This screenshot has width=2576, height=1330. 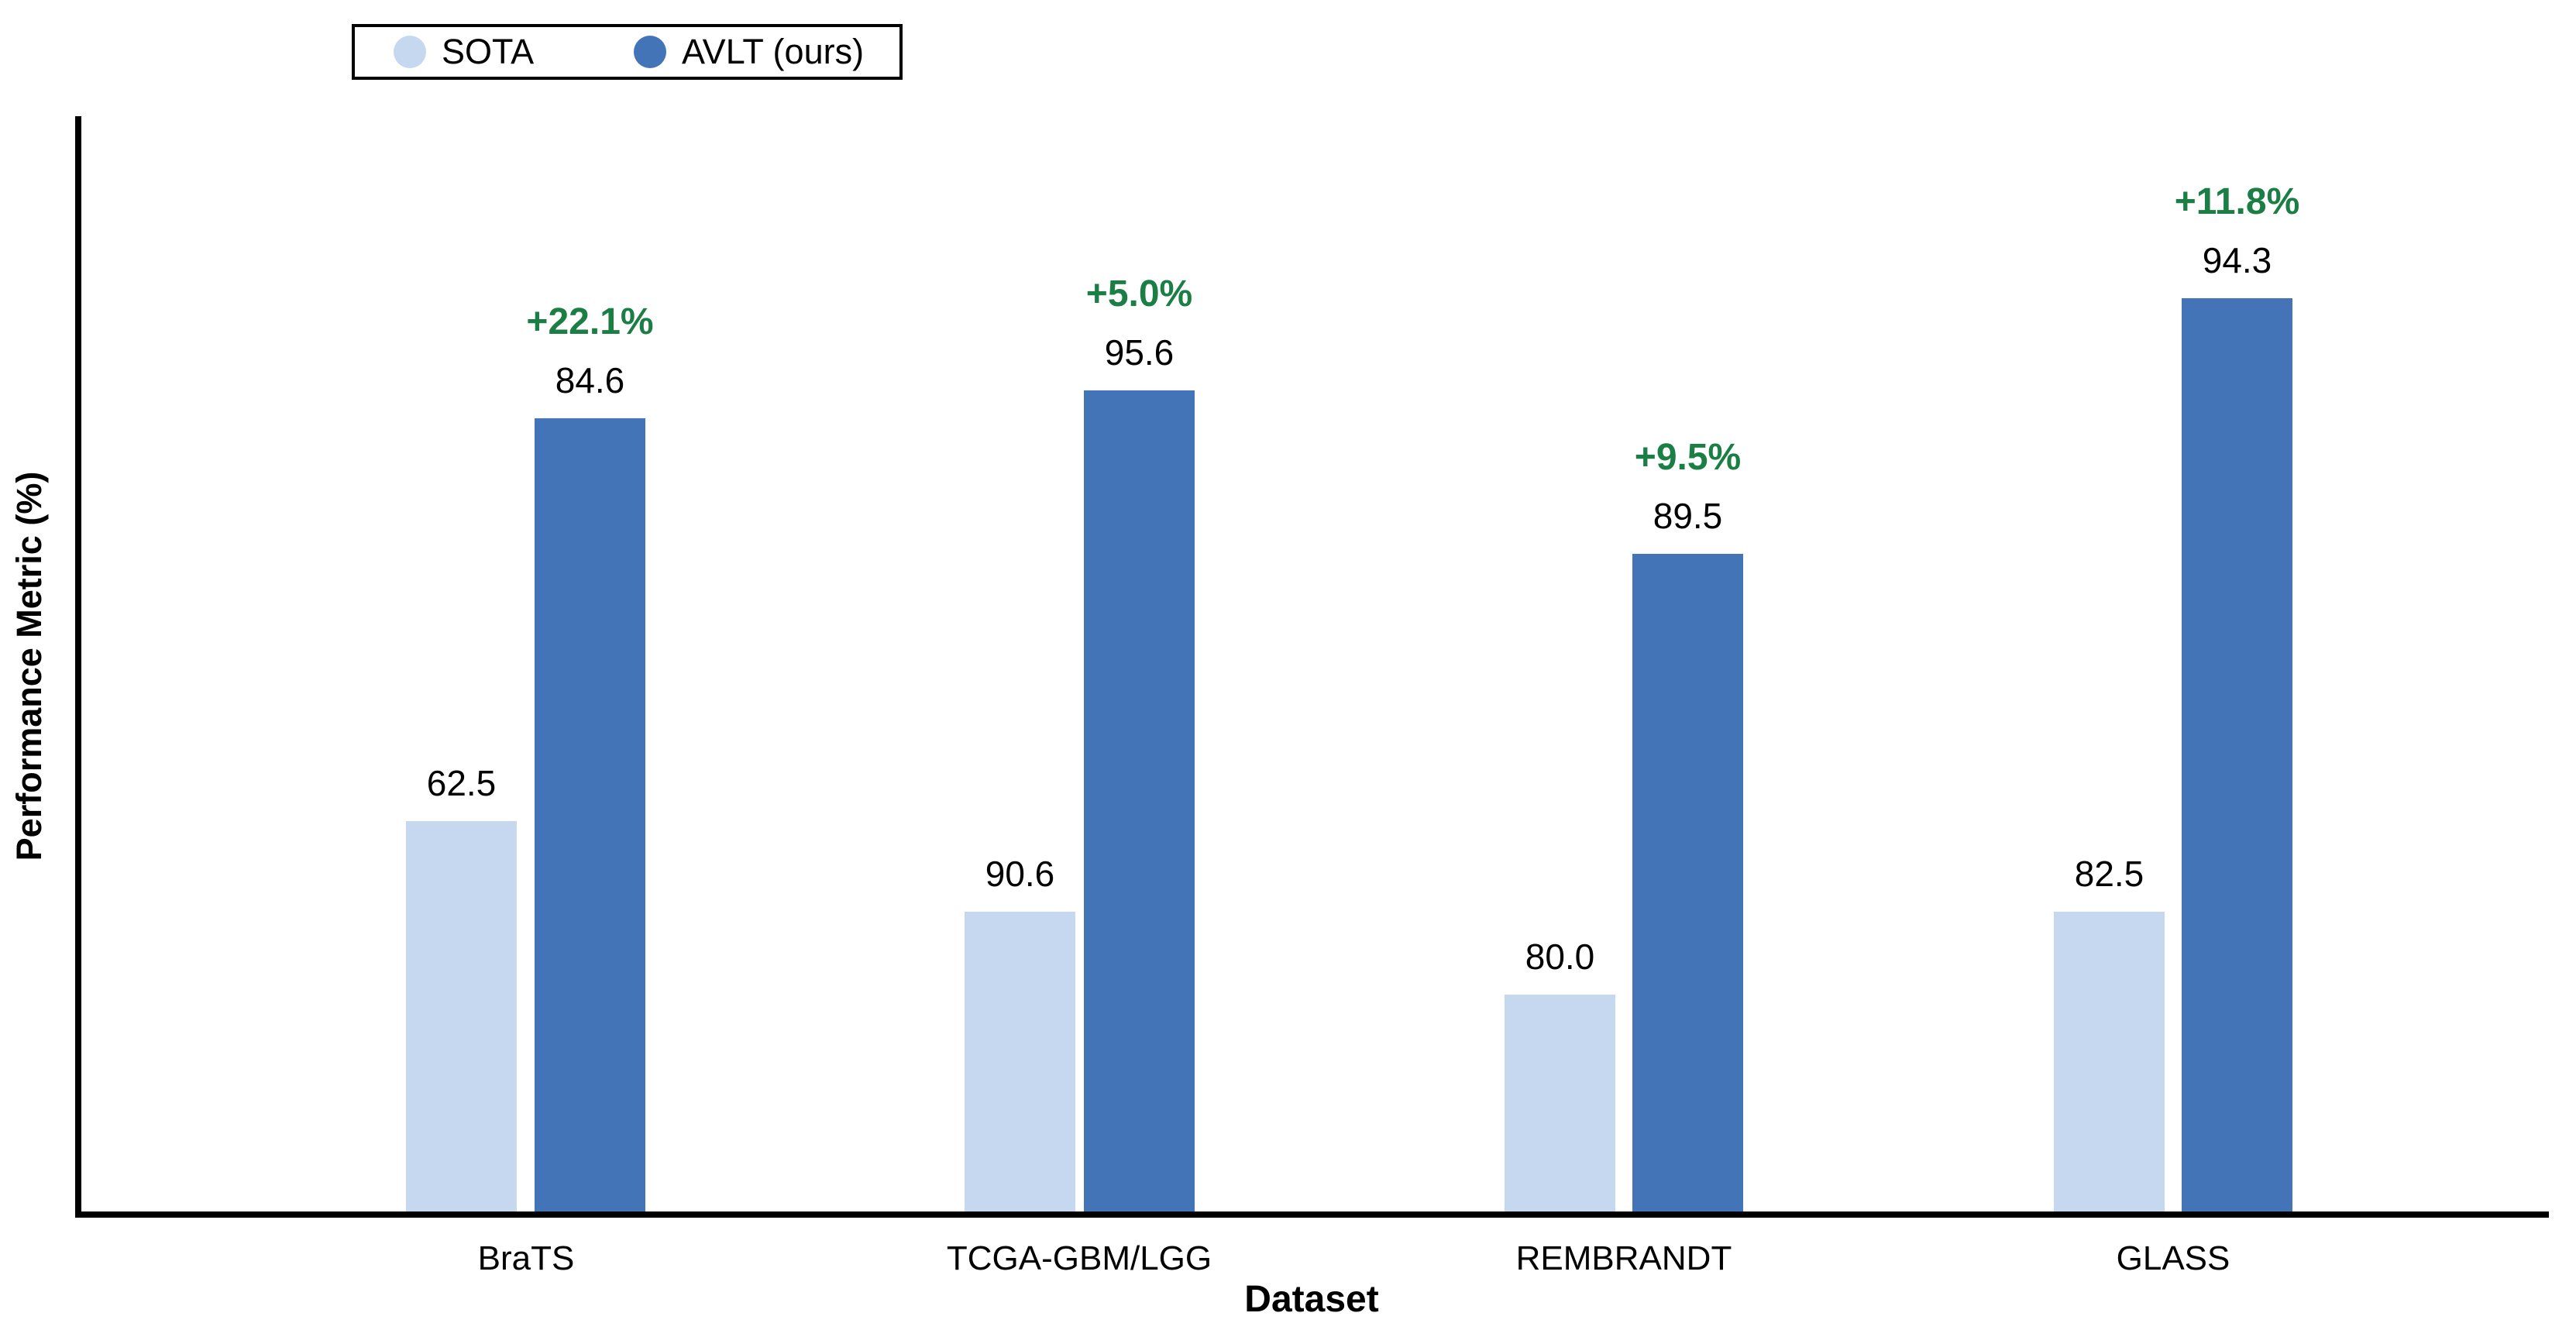 What do you see at coordinates (1311, 1299) in the screenshot?
I see `x-axis-label: Dataset` at bounding box center [1311, 1299].